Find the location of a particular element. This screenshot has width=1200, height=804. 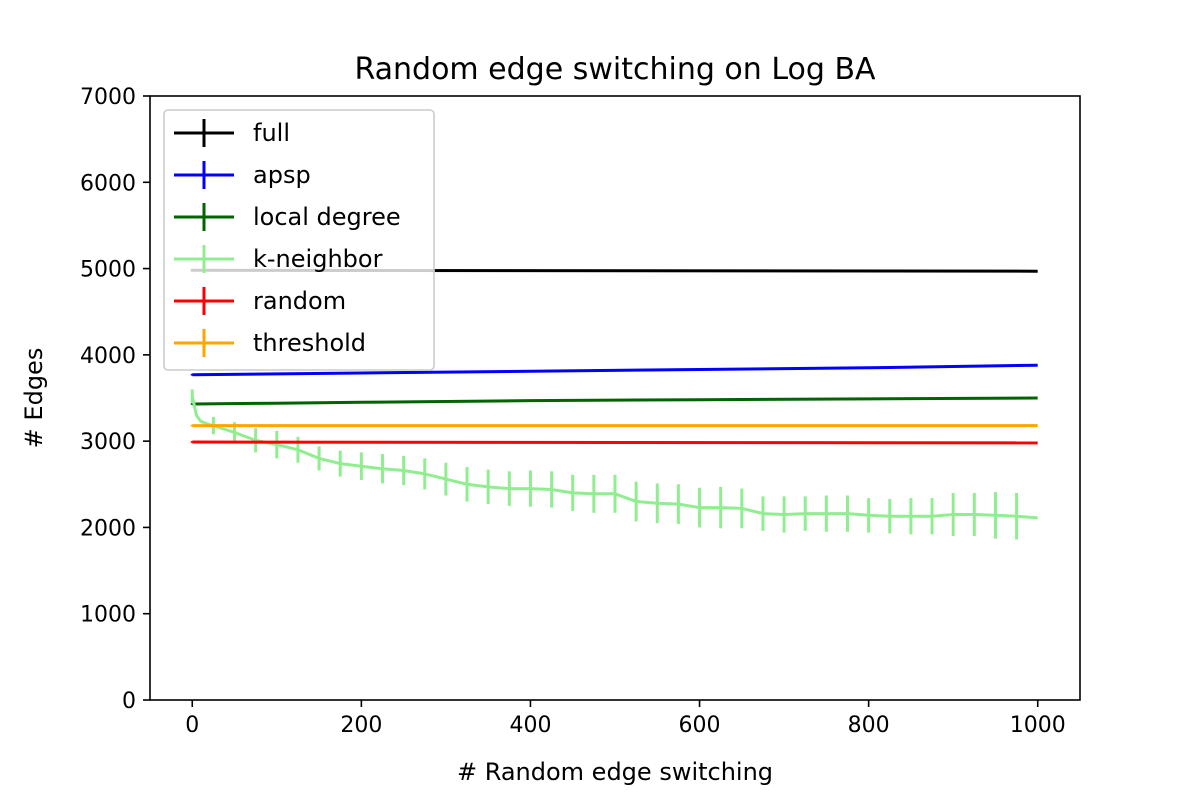

legend-item: threshold is located at coordinates (270, 343).